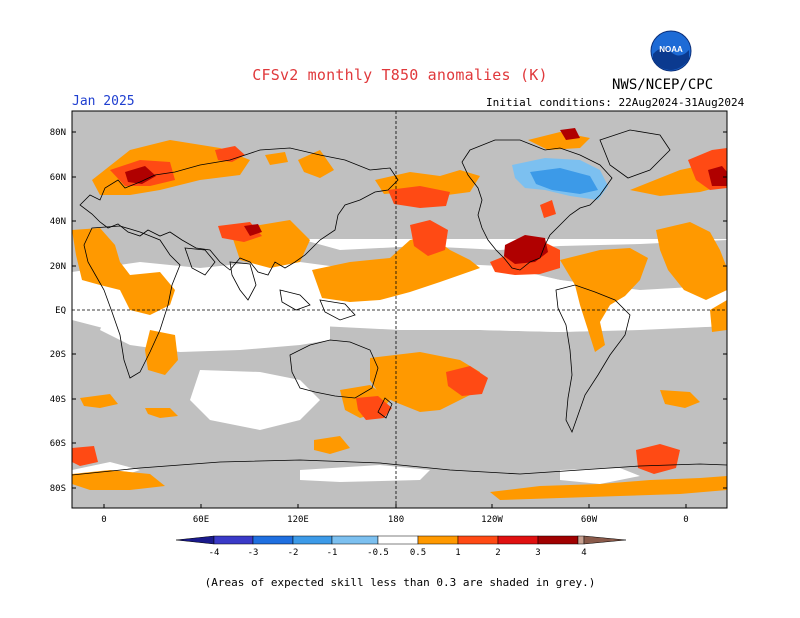 This screenshot has height=618, width=800. I want to click on anomaly-negative, so click(560, 179).